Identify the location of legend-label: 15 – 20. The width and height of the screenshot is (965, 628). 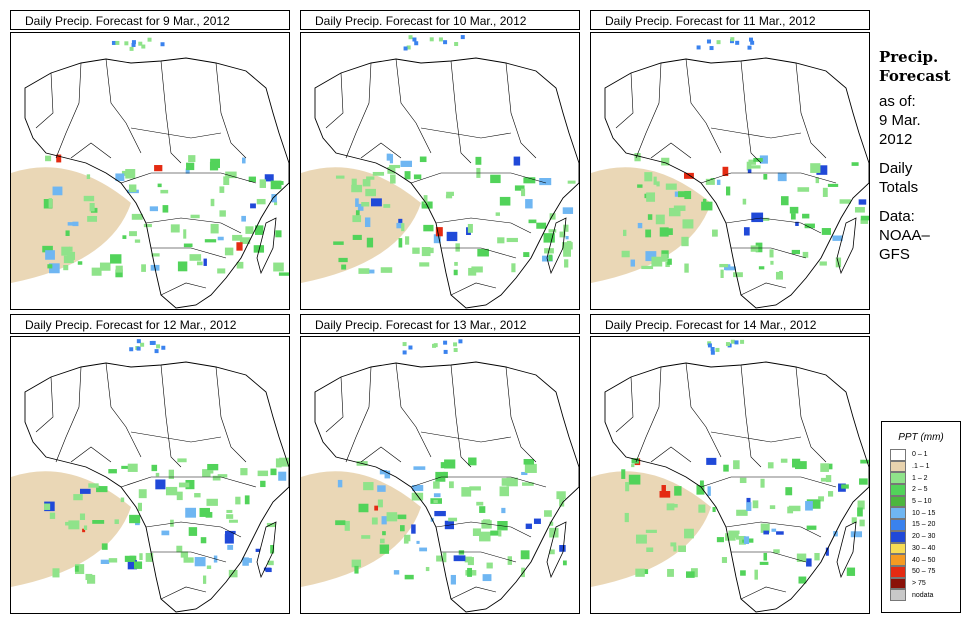
(924, 525).